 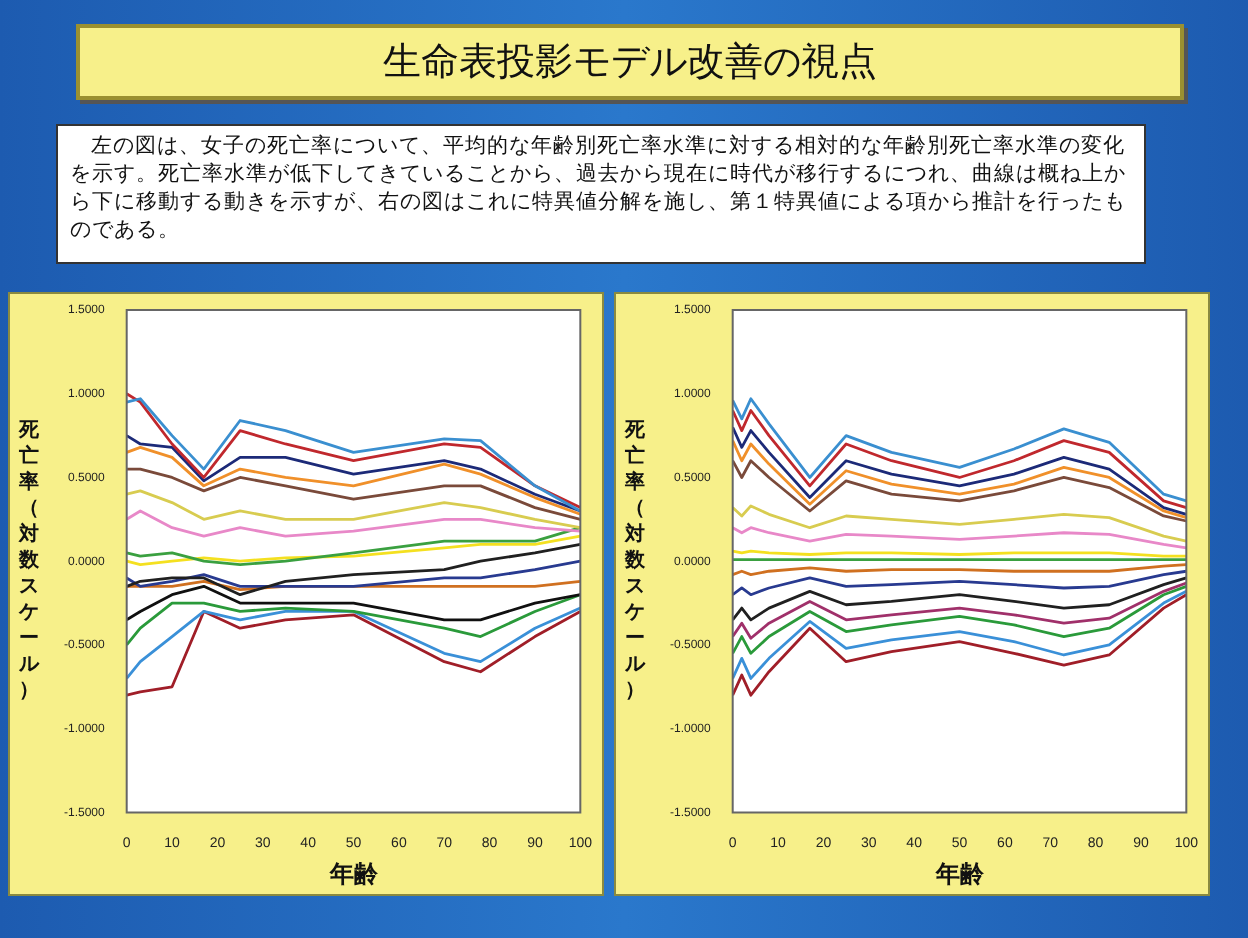 What do you see at coordinates (630, 62) in the screenshot?
I see `text: 生命表投影モデル改善の視点` at bounding box center [630, 62].